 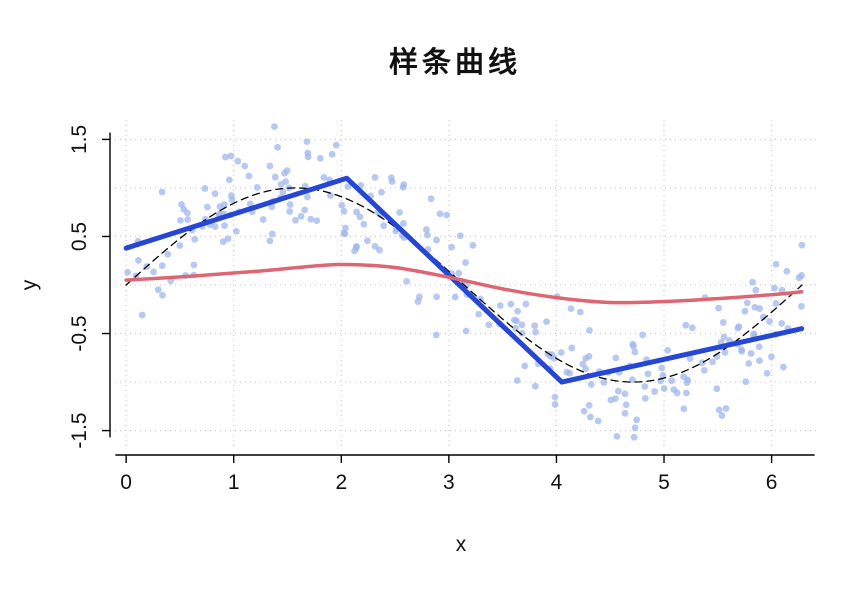 What do you see at coordinates (79, 333) in the screenshot?
I see `y-tick-label: -0.5` at bounding box center [79, 333].